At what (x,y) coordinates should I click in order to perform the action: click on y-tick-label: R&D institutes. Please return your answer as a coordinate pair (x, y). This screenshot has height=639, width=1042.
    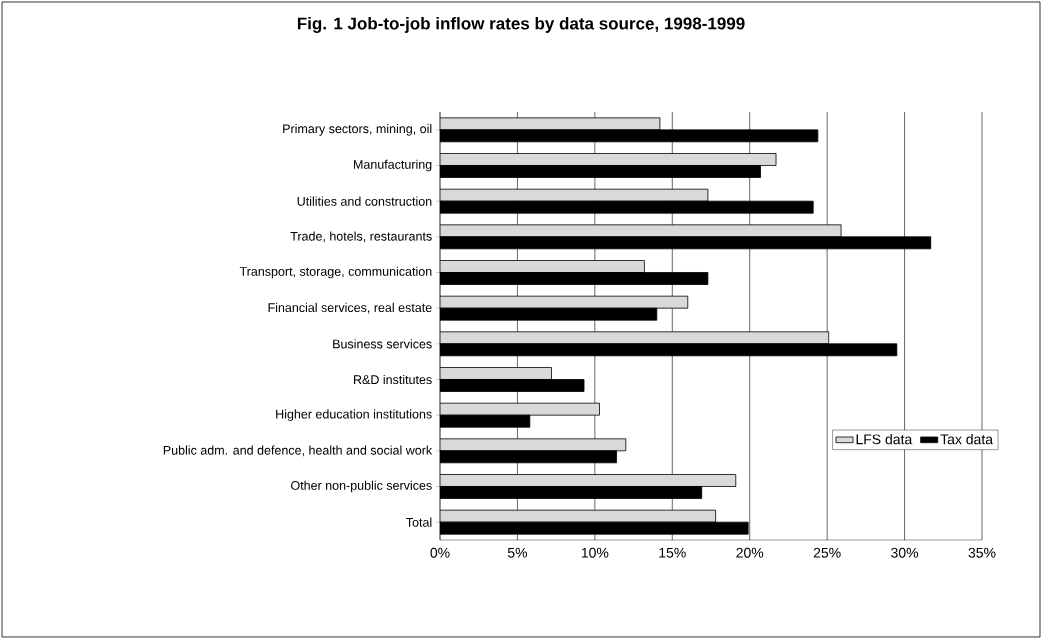
    Looking at the image, I should click on (393, 379).